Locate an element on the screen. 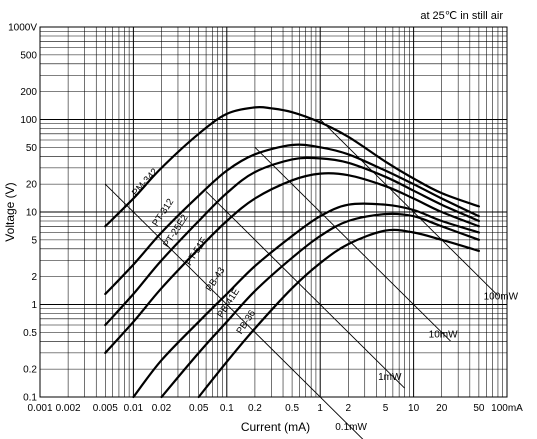  y-tick-label: 5 is located at coordinates (34, 240).